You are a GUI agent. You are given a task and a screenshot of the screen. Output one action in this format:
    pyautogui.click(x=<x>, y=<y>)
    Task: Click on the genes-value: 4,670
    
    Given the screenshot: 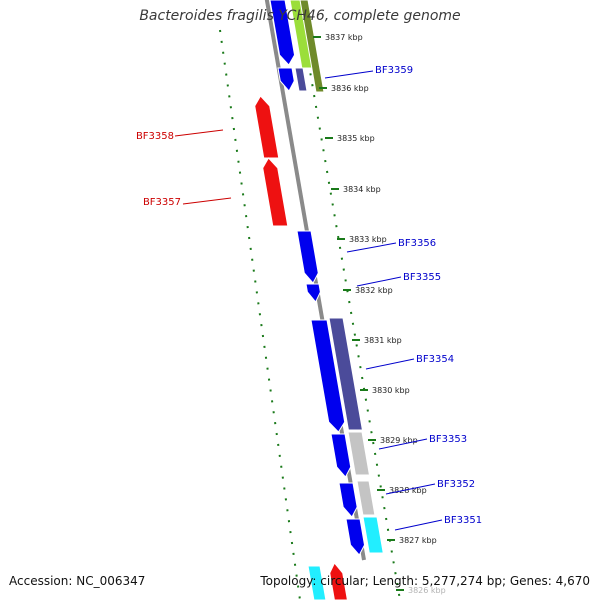 What is the action you would take?
    pyautogui.click(x=572, y=581)
    